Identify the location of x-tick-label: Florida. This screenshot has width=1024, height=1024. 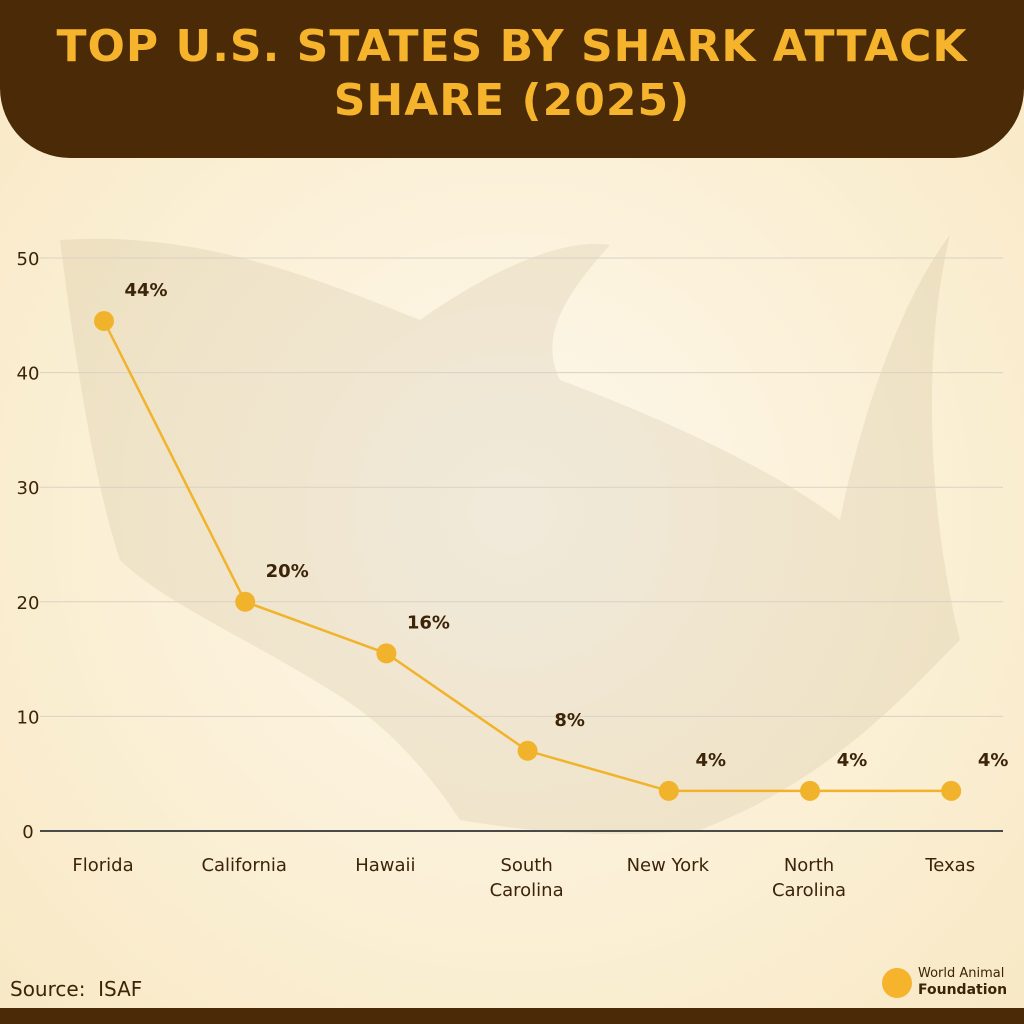
(102, 865).